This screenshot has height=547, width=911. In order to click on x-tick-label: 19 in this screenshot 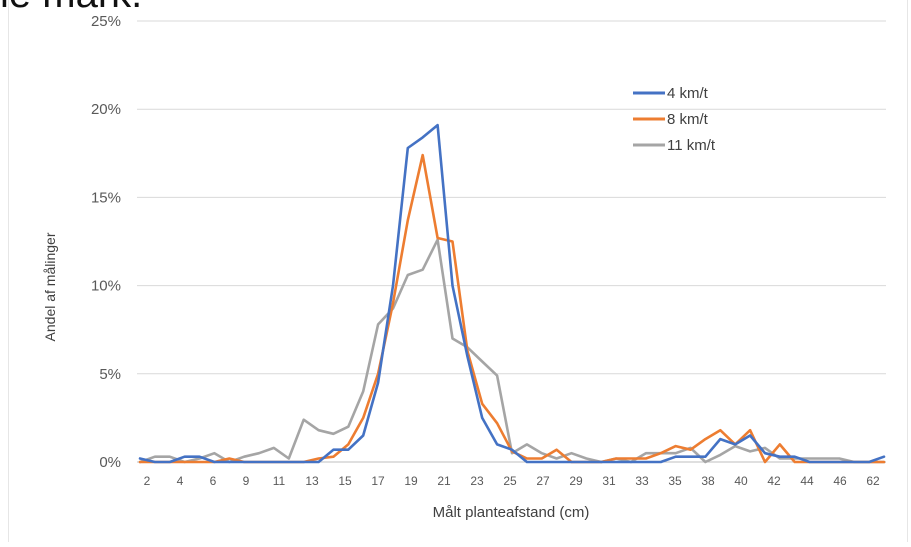, I will do `click(411, 481)`.